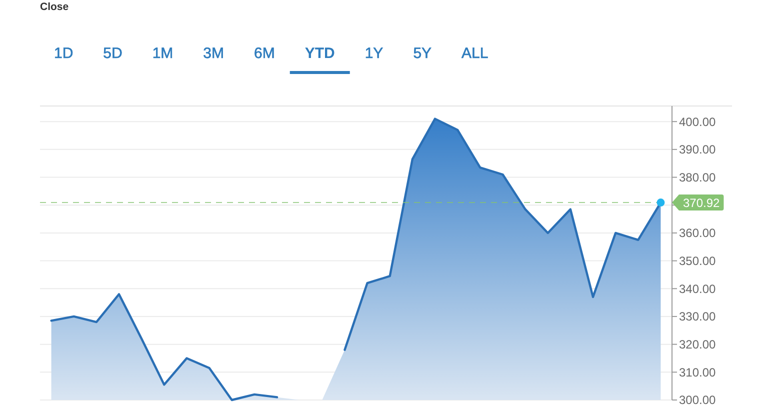 This screenshot has height=410, width=760. Describe the element at coordinates (64, 53) in the screenshot. I see `text: 1D` at that location.